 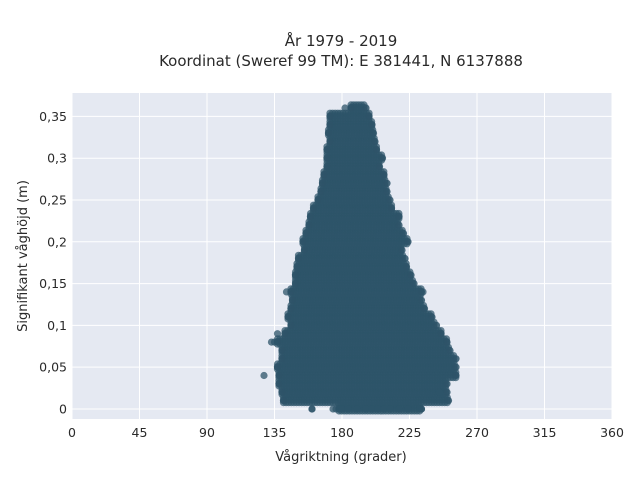 I want to click on x-tick-label: 45, so click(x=140, y=432).